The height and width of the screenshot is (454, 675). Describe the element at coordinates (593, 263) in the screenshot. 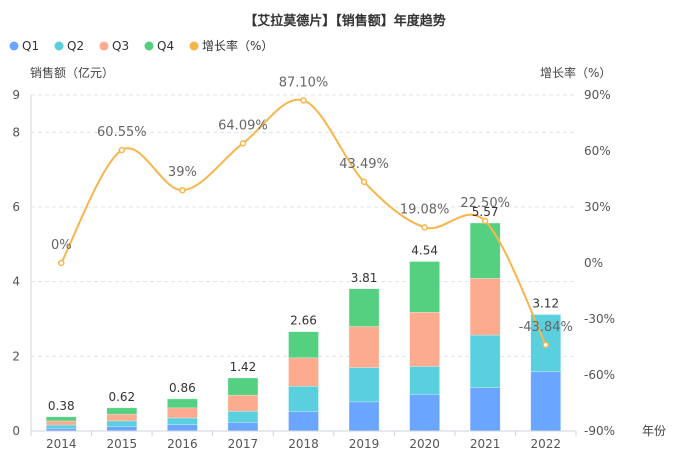

I see `y-tick-label-right: 0%` at that location.